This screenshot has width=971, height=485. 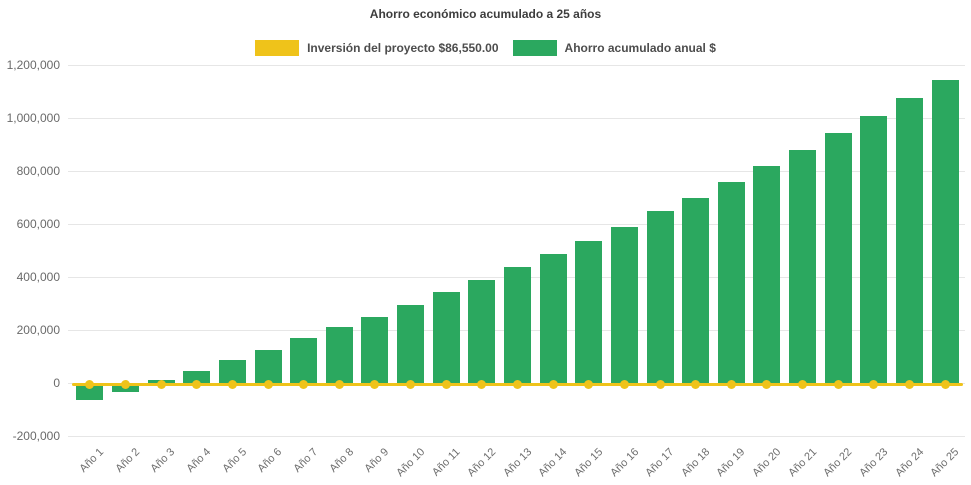 I want to click on bar-año-11, so click(x=446, y=337).